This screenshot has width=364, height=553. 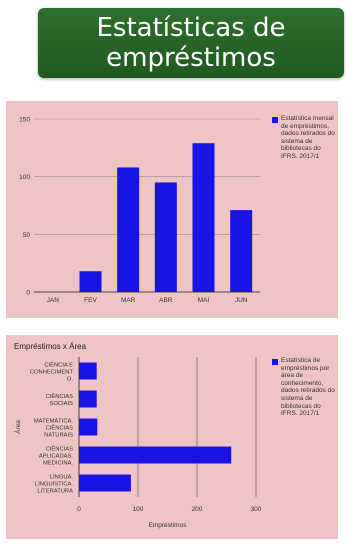 I want to click on y-tick-label: 0, so click(x=28, y=293).